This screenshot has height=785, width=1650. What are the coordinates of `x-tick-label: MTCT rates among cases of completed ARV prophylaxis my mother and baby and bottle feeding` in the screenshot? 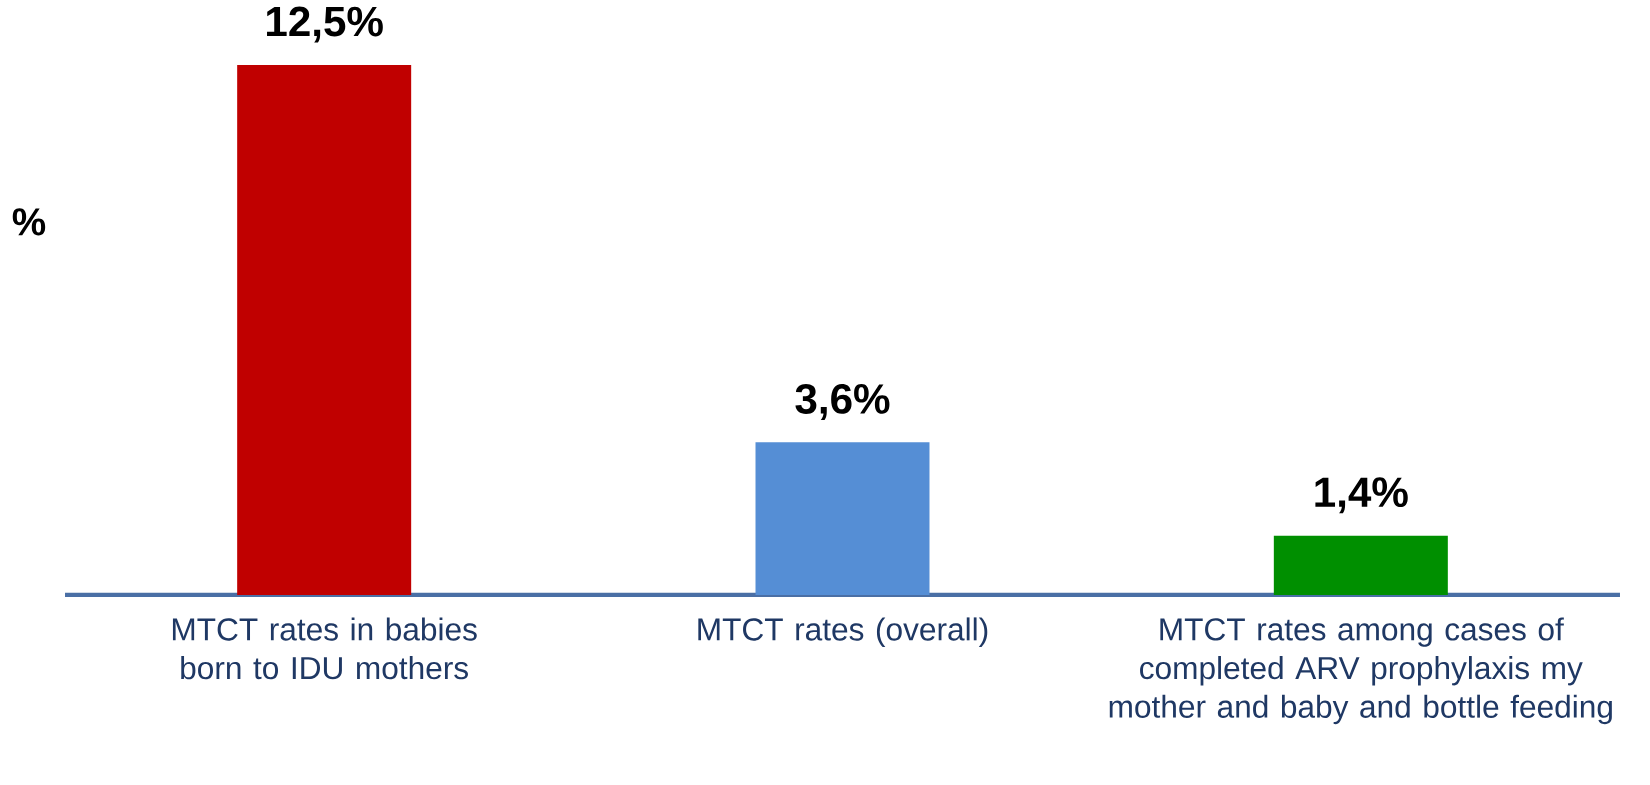 It's located at (1360, 671).